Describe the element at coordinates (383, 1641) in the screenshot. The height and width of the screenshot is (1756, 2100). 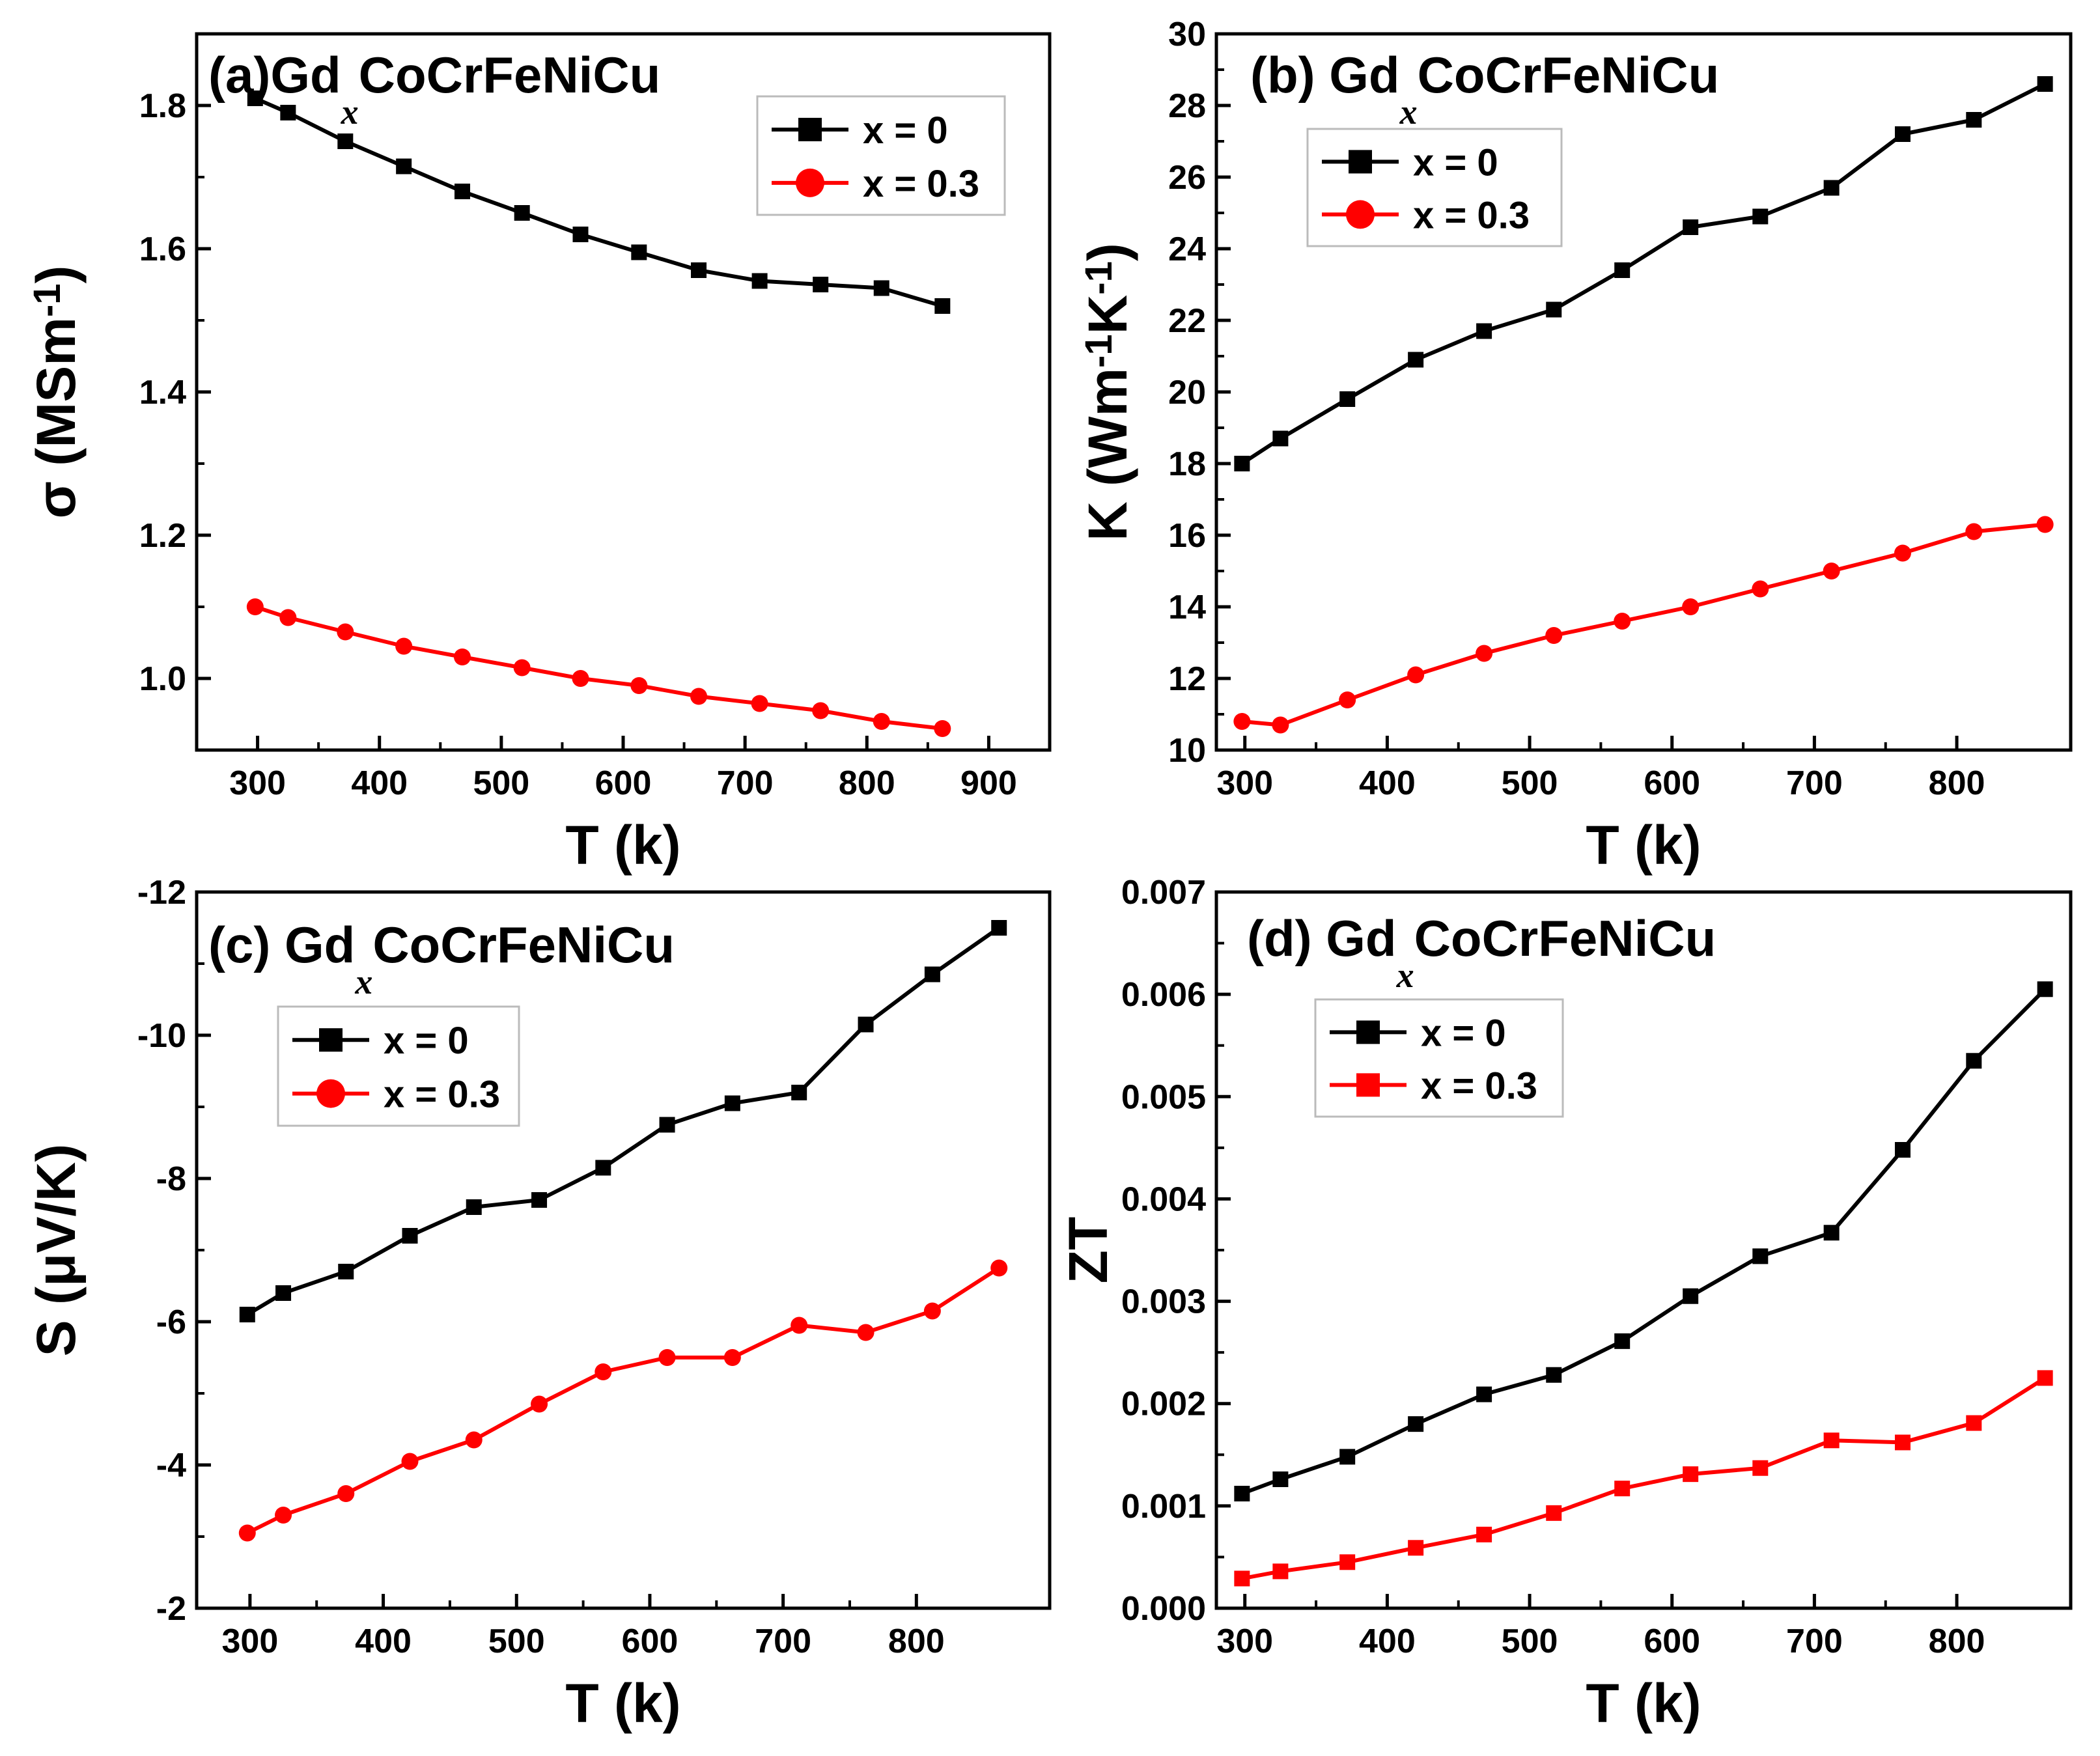
I see `x-tick-label: 400` at that location.